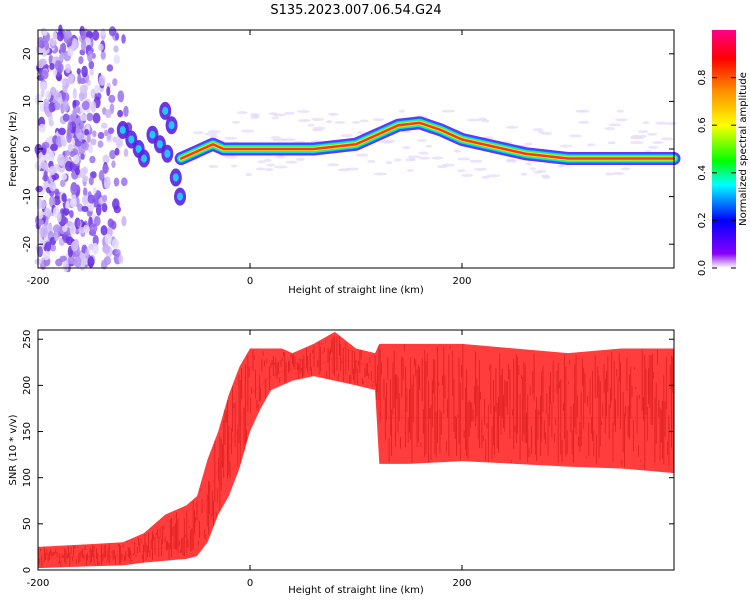  Describe the element at coordinates (702, 125) in the screenshot. I see `colorbar-tick-label: 0.6` at that location.